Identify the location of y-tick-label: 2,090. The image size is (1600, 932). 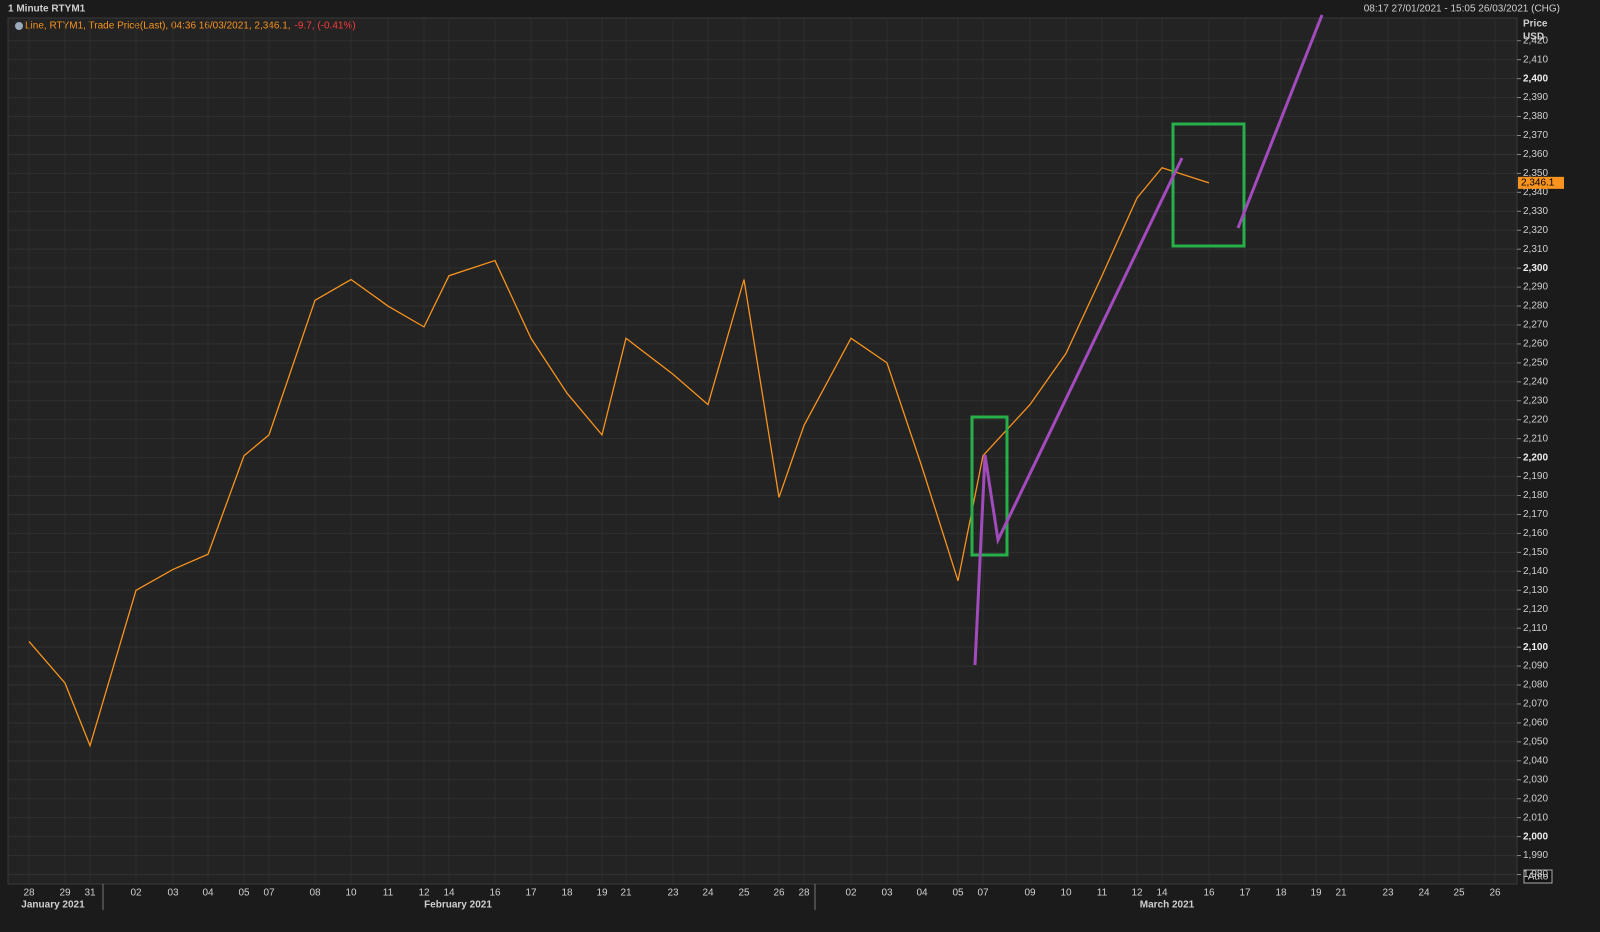
(1535, 666).